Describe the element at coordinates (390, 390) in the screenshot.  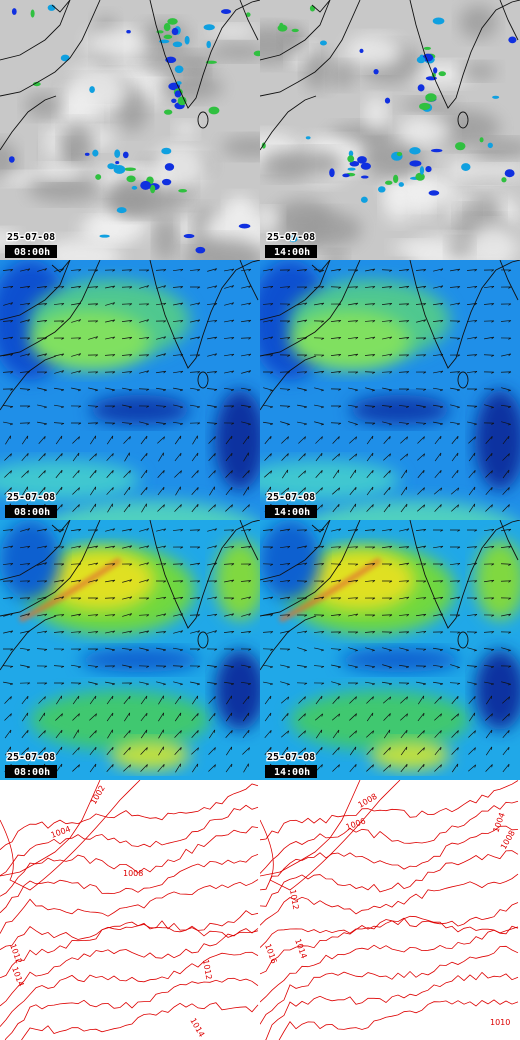
I see `map-panel: 25-07-08 14:00h` at that location.